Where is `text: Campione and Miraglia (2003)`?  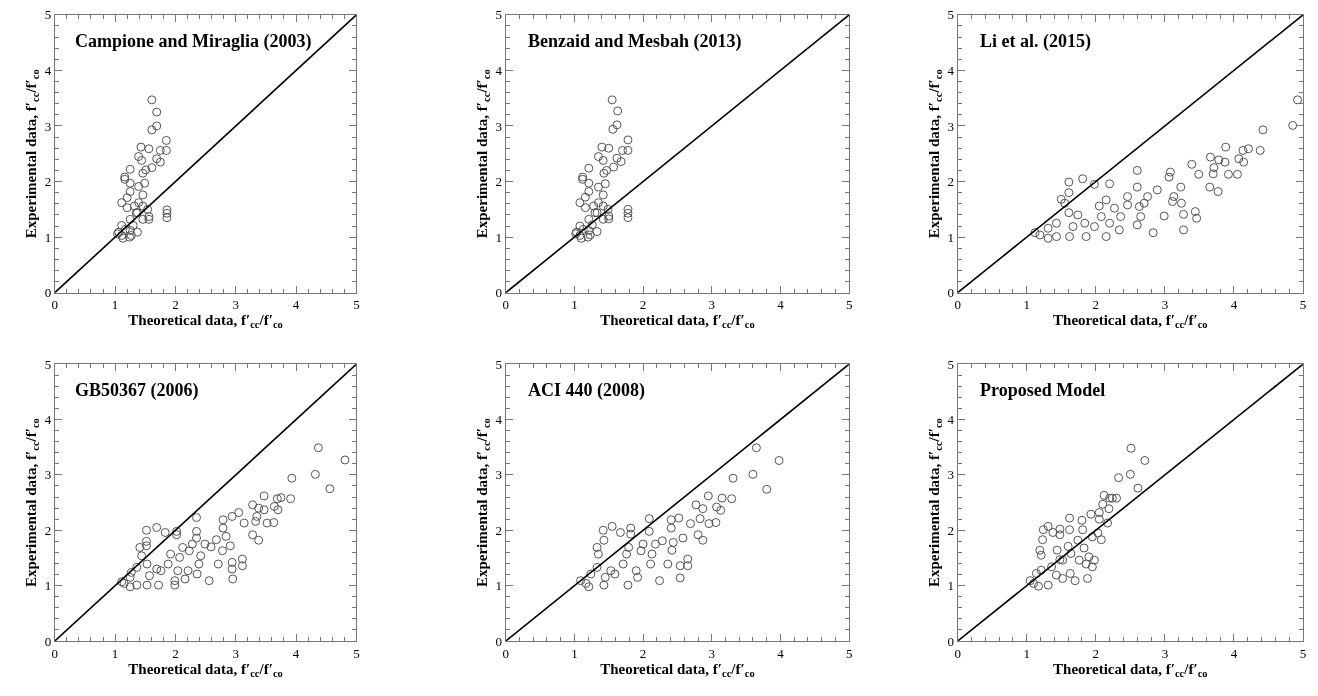 text: Campione and Miraglia (2003) is located at coordinates (193, 41).